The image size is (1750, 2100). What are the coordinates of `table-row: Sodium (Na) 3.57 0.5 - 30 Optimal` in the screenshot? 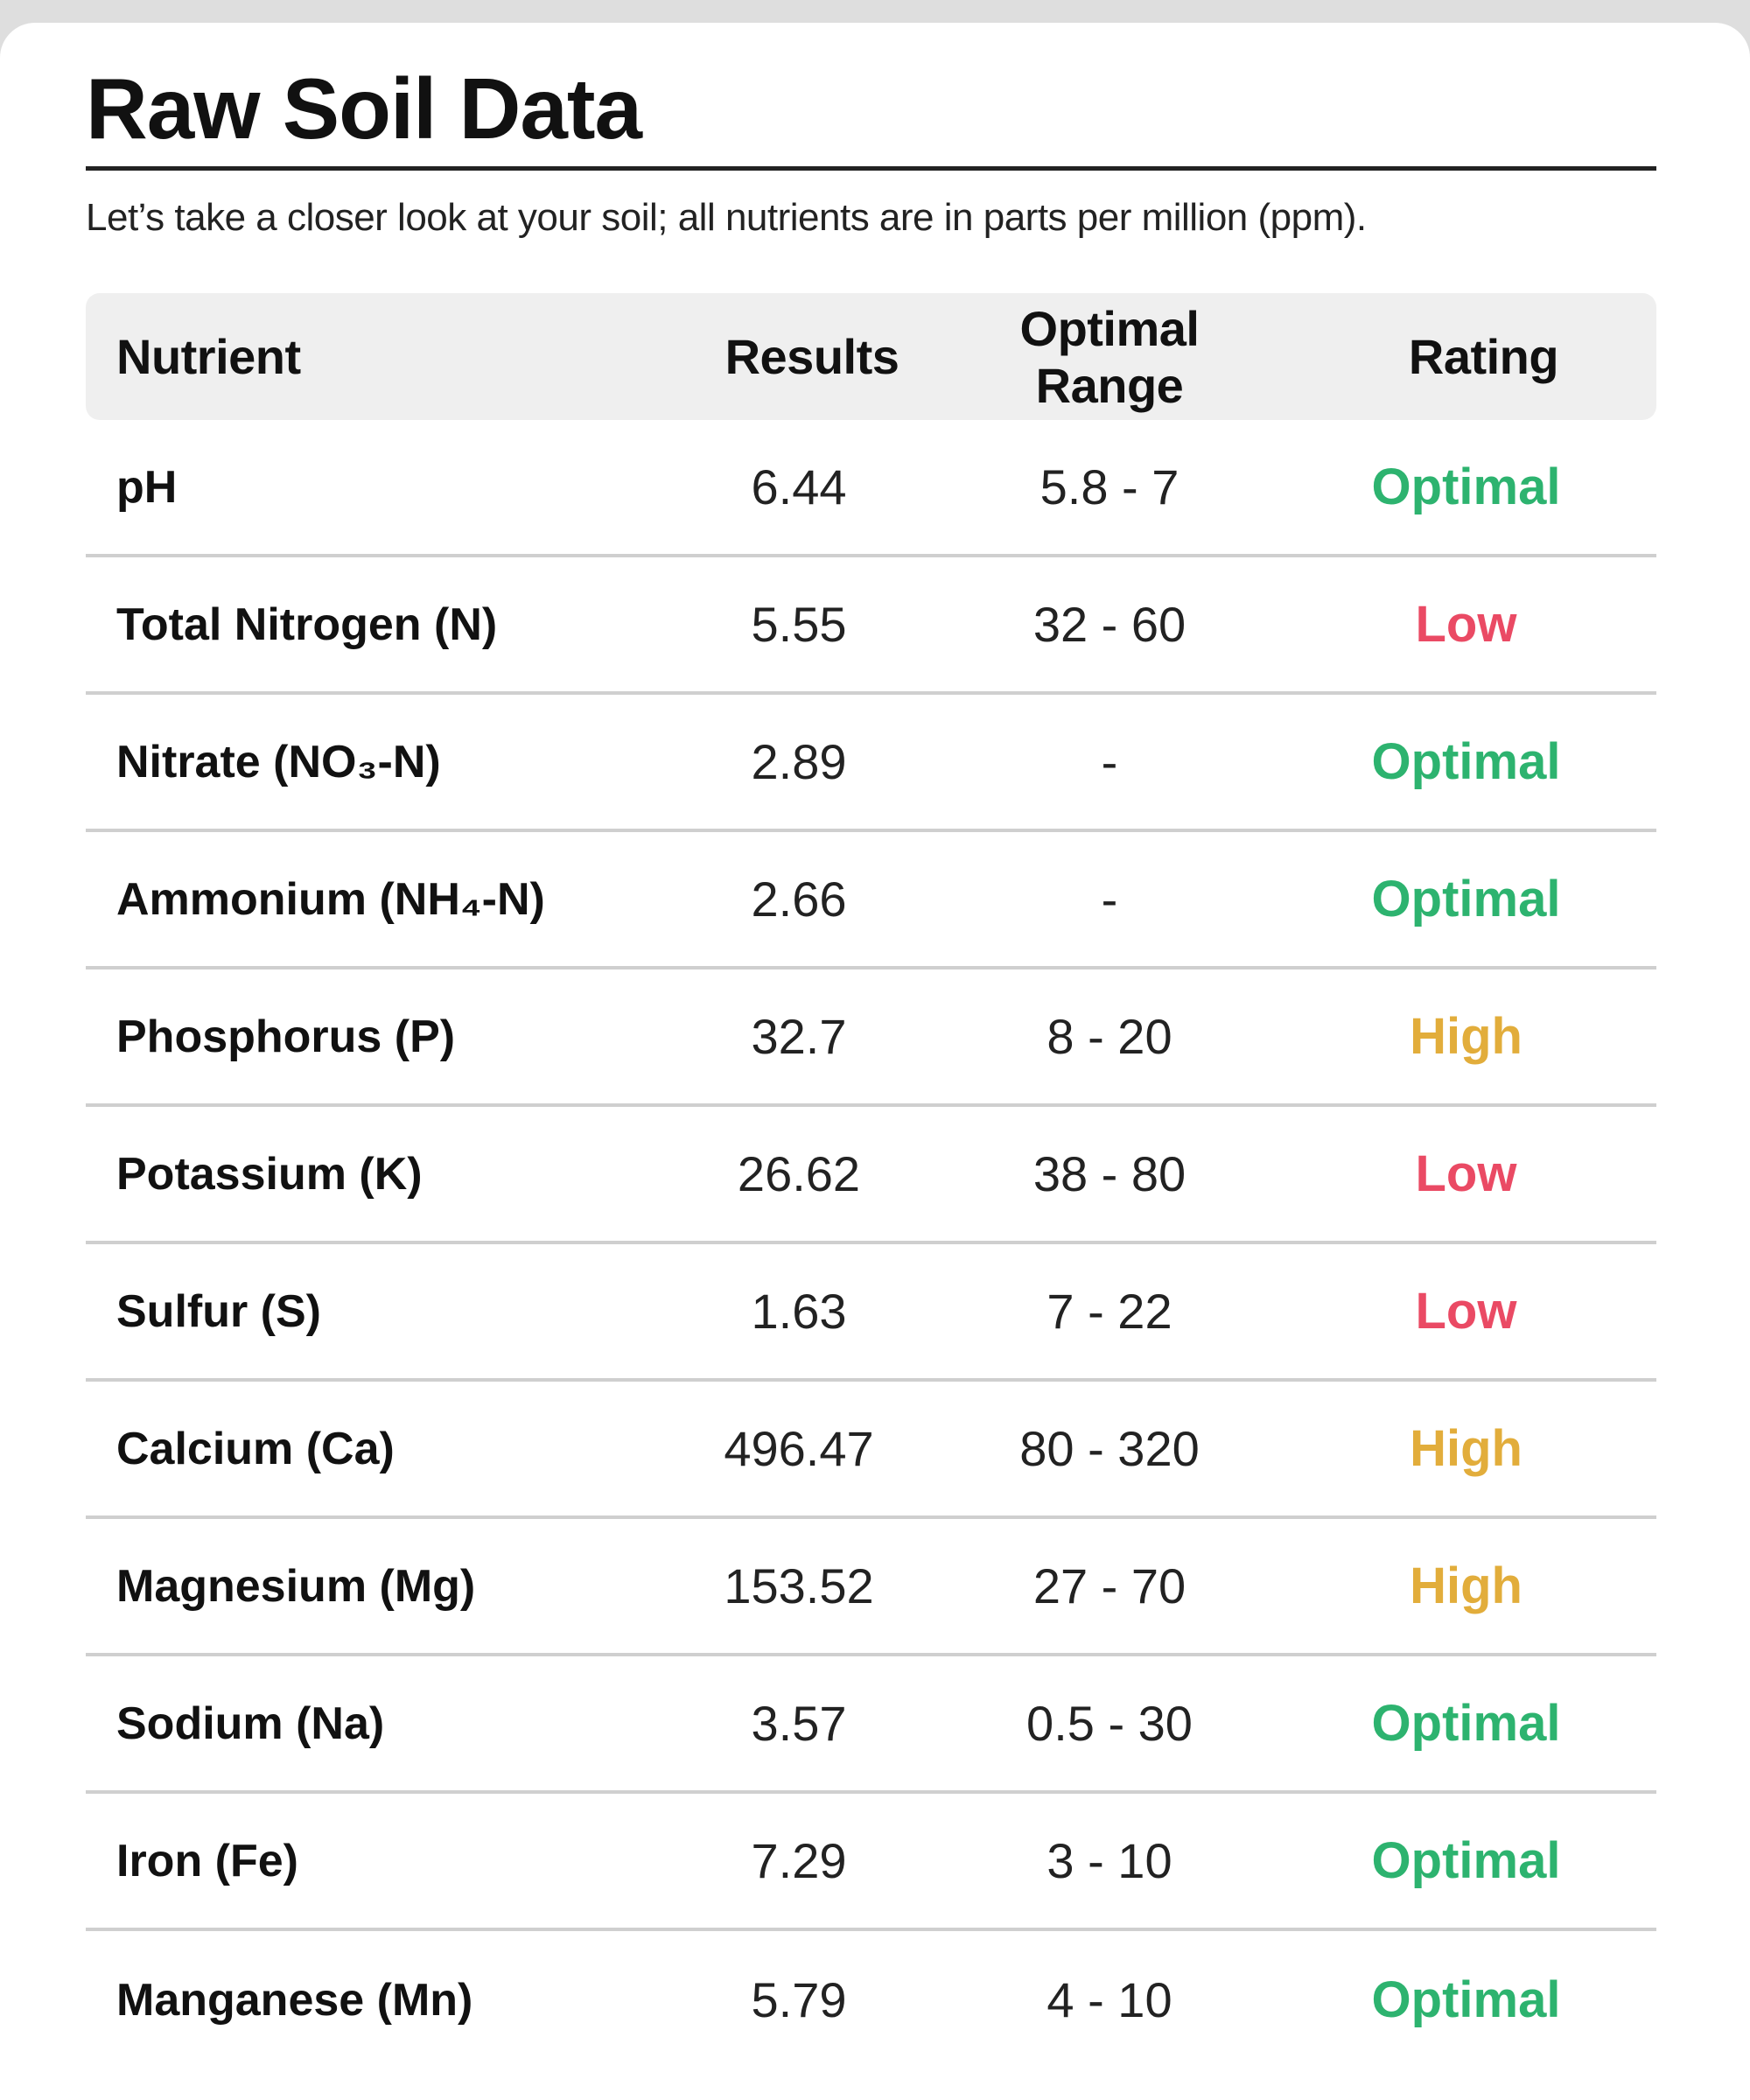 It's located at (871, 1725).